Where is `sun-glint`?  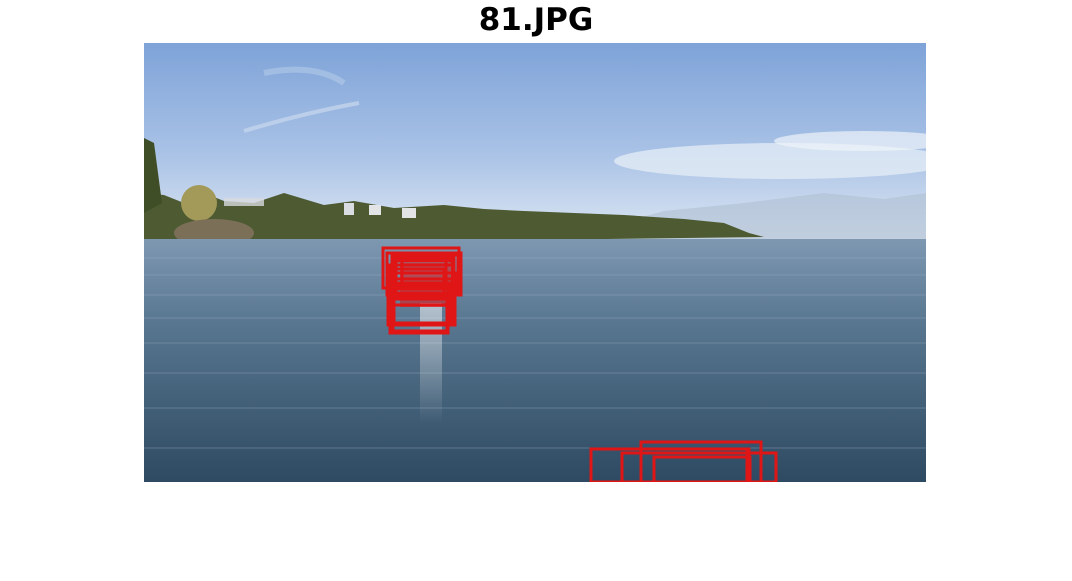 sun-glint is located at coordinates (431, 363).